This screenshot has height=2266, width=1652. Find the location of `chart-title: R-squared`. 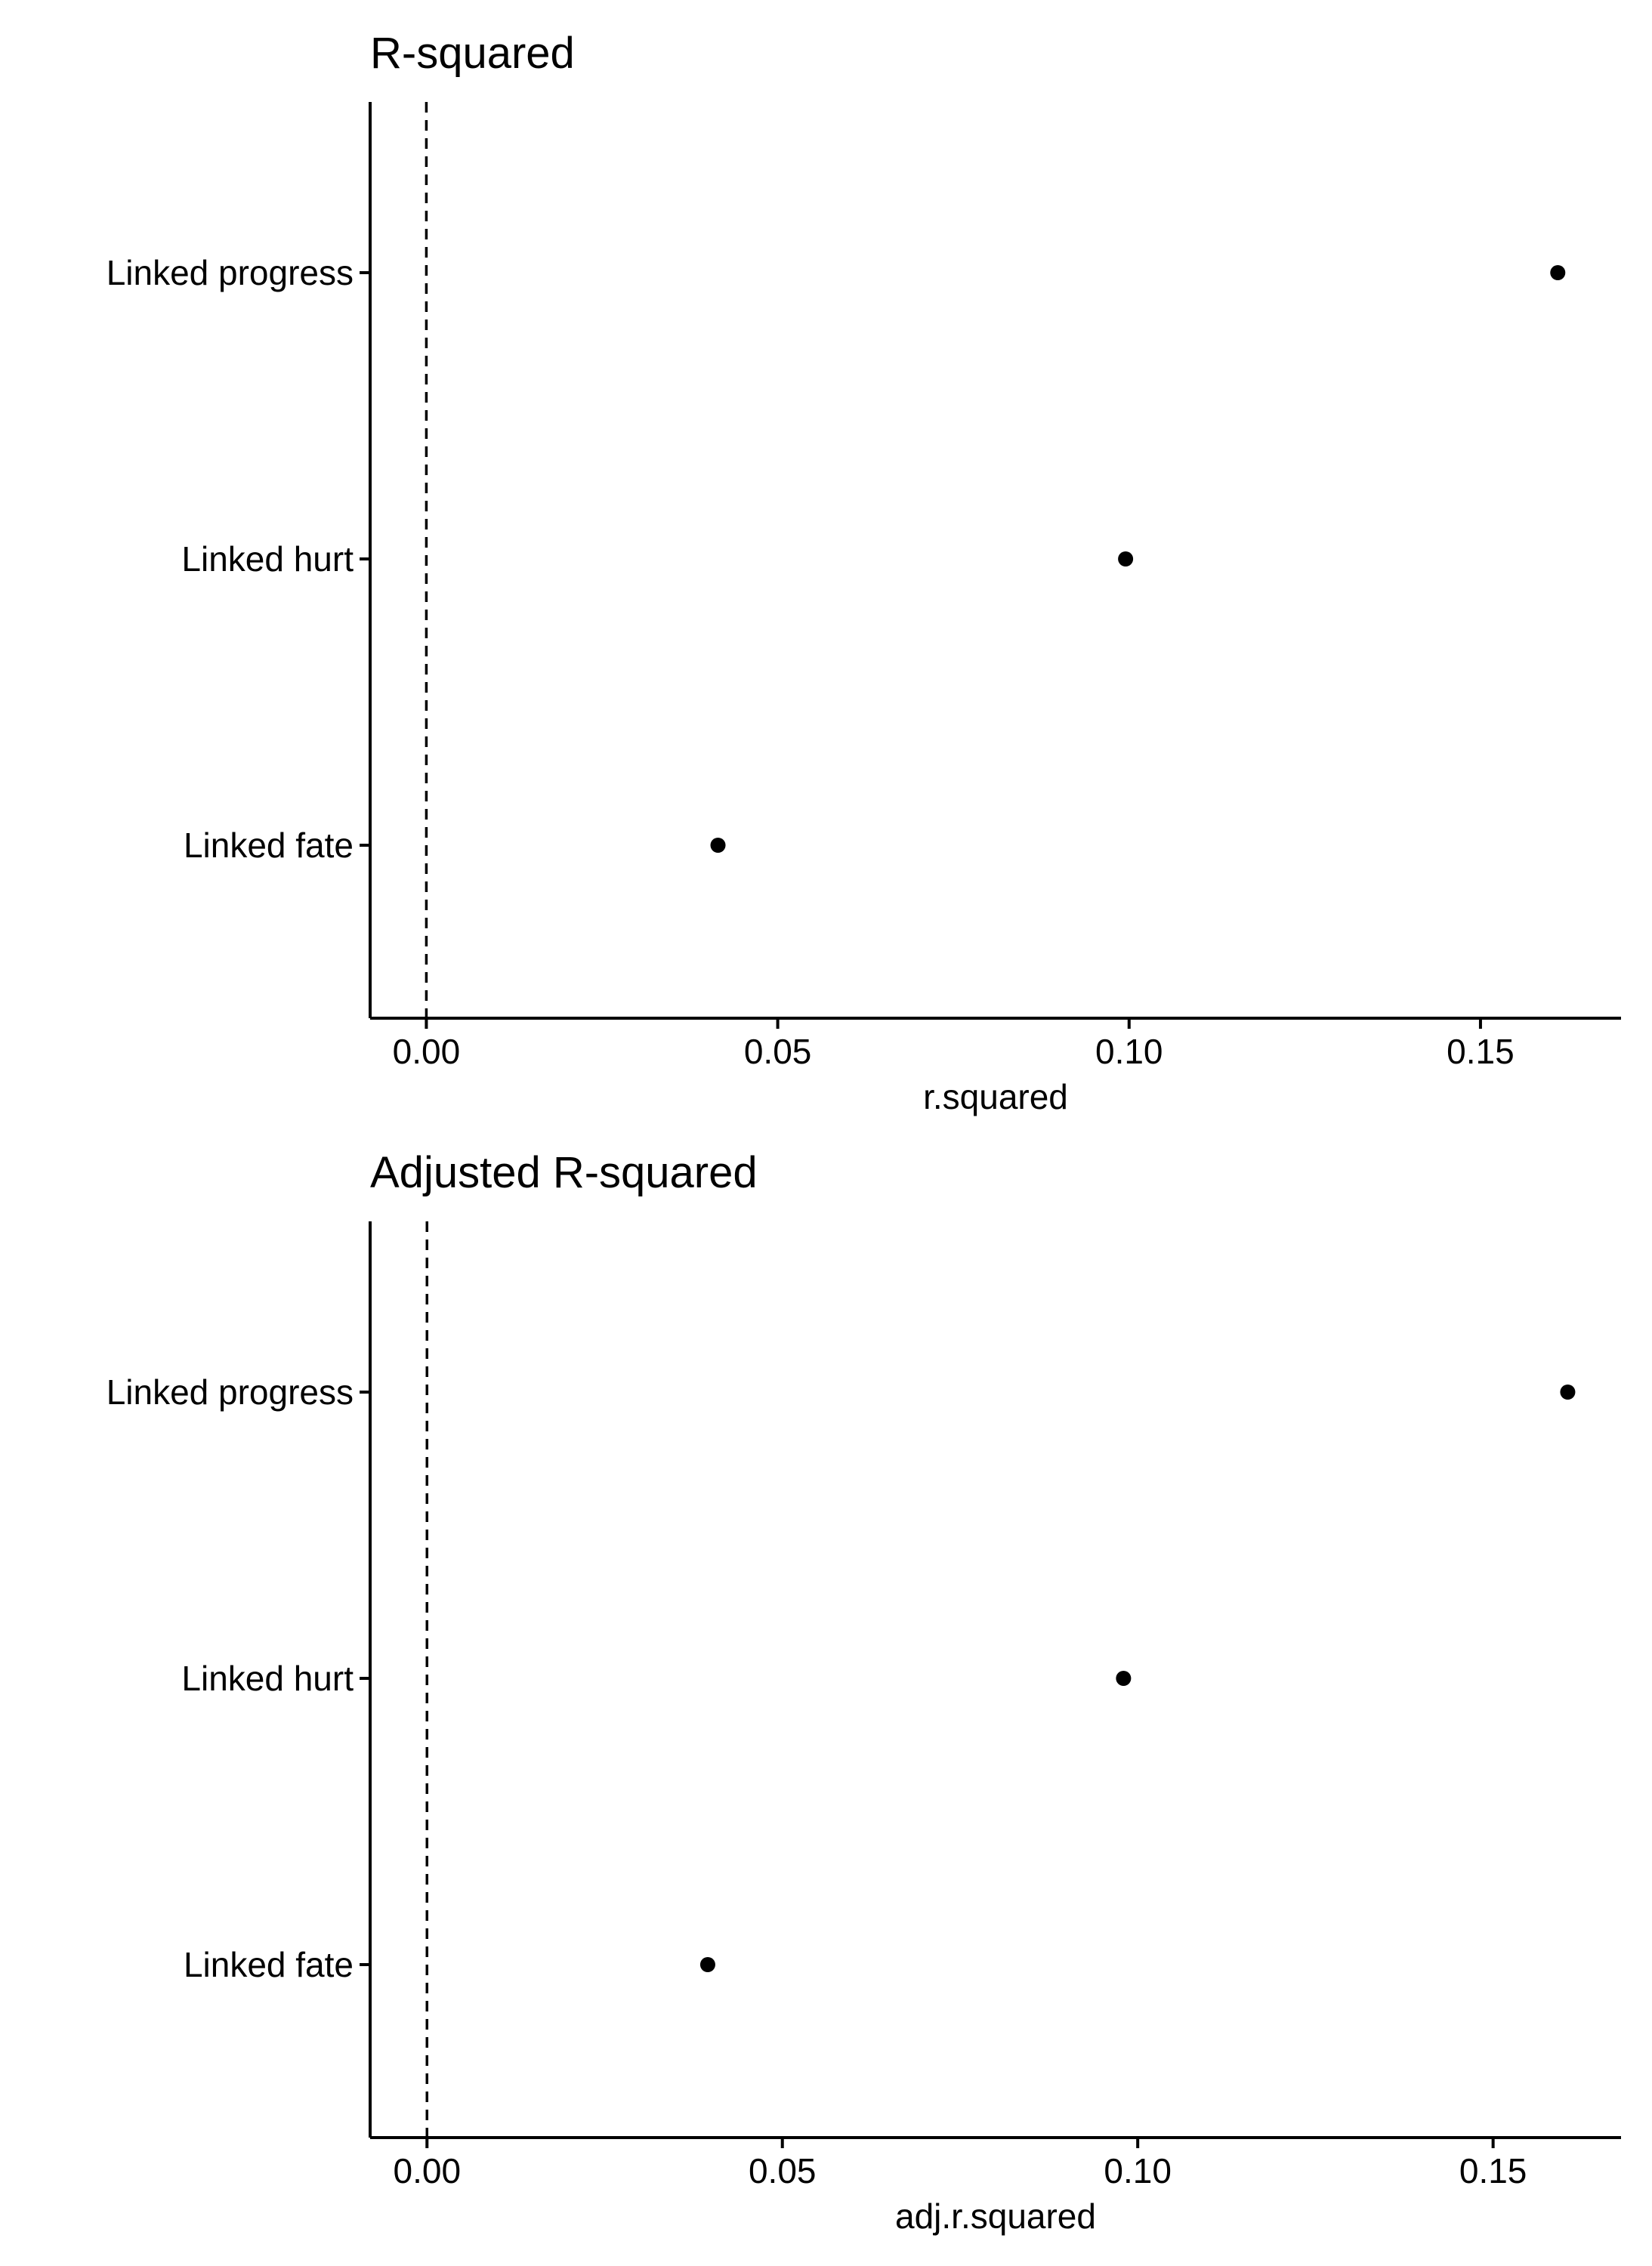

chart-title: R-squared is located at coordinates (473, 53).